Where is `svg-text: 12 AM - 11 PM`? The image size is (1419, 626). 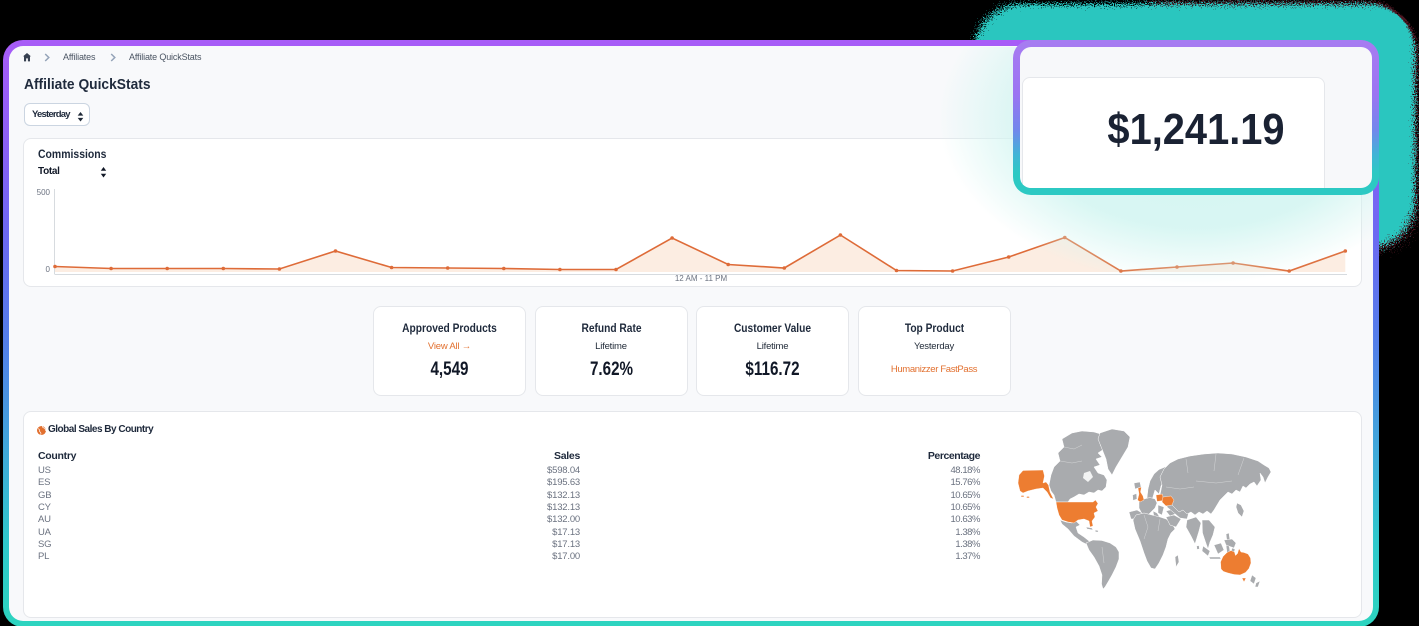 svg-text: 12 AM - 11 PM is located at coordinates (701, 278).